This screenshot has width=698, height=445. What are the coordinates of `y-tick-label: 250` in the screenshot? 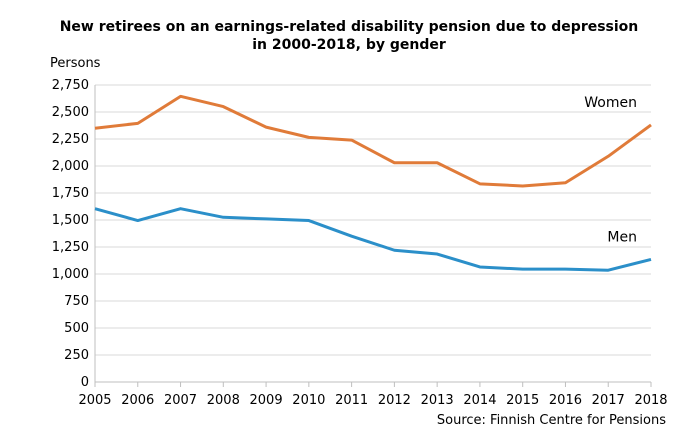 It's located at (76, 355).